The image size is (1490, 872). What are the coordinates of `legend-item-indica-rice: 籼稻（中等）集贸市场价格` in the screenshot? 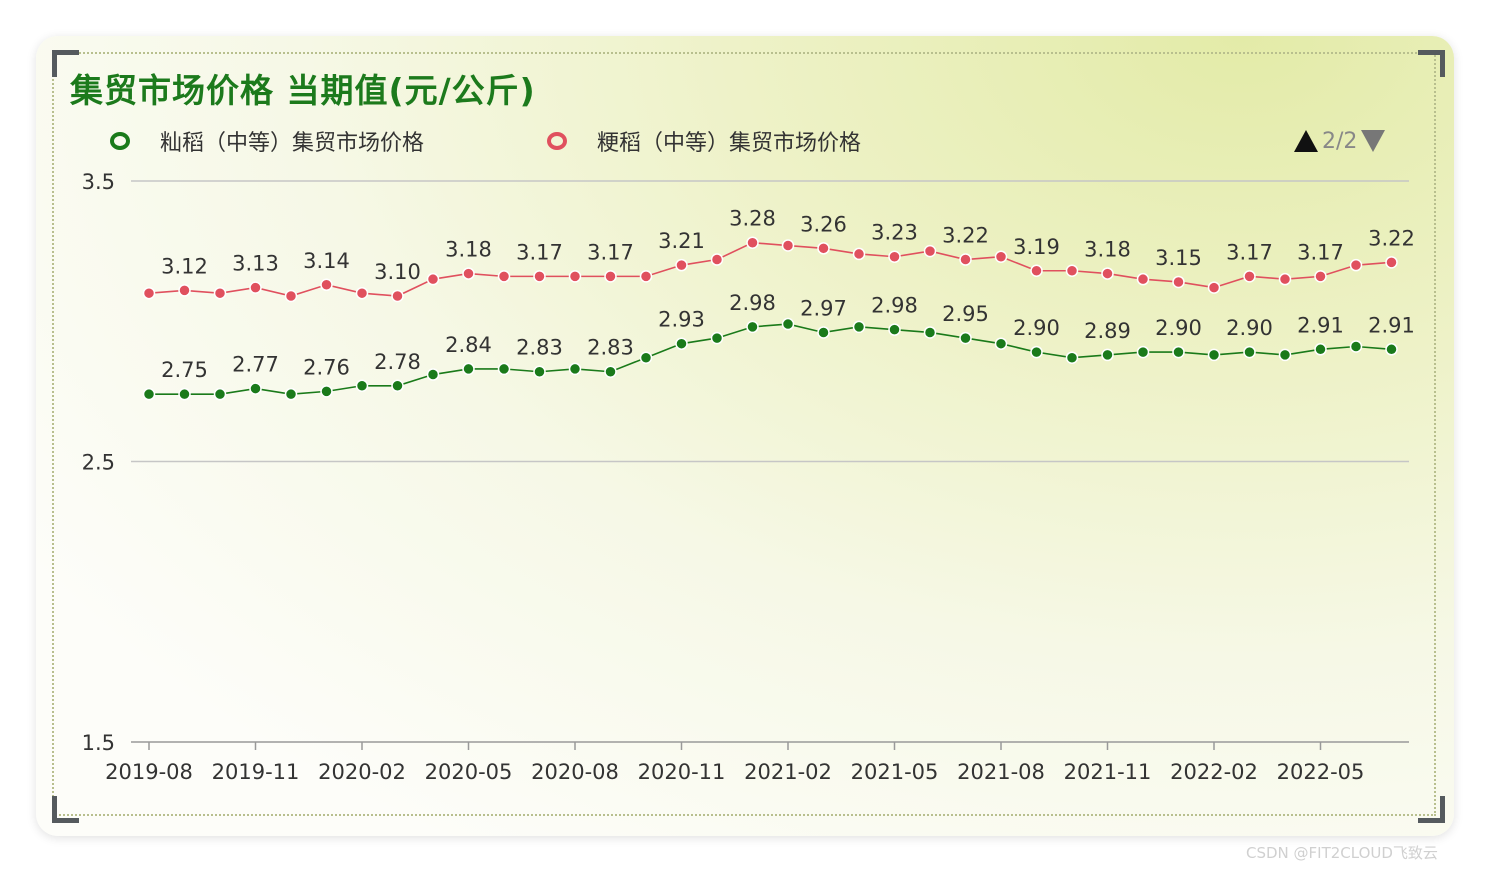 It's located at (267, 141).